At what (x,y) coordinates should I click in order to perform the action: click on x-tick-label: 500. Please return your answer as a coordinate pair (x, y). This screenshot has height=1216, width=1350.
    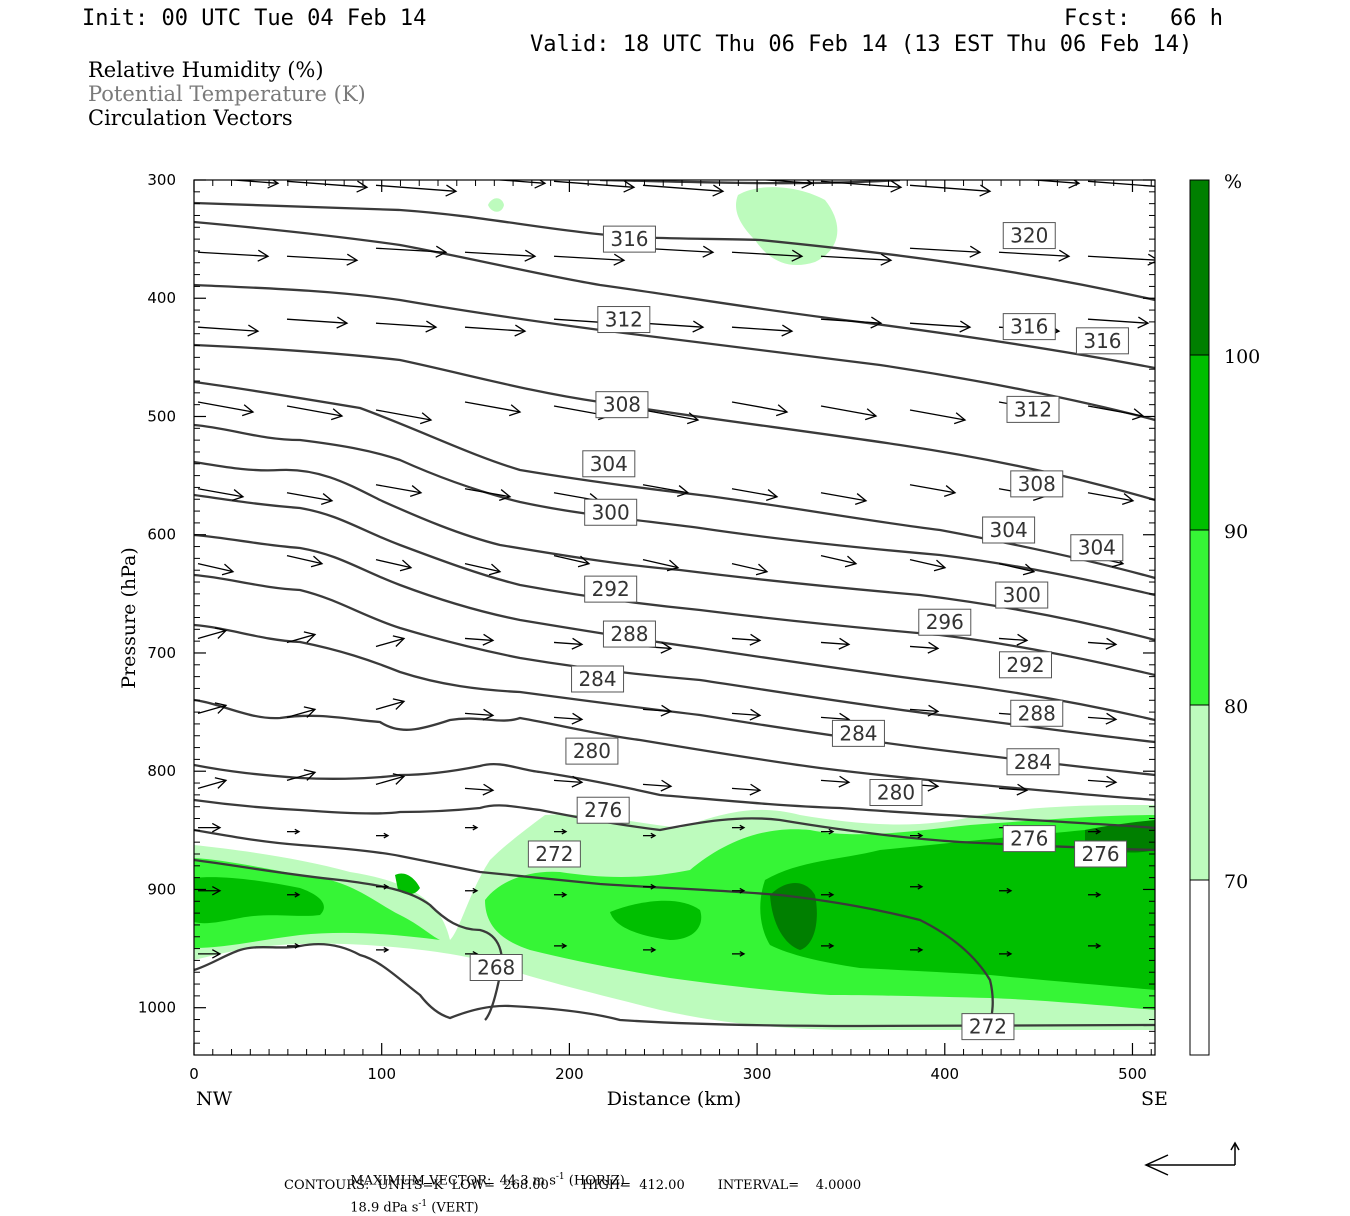
    Looking at the image, I should click on (1132, 1074).